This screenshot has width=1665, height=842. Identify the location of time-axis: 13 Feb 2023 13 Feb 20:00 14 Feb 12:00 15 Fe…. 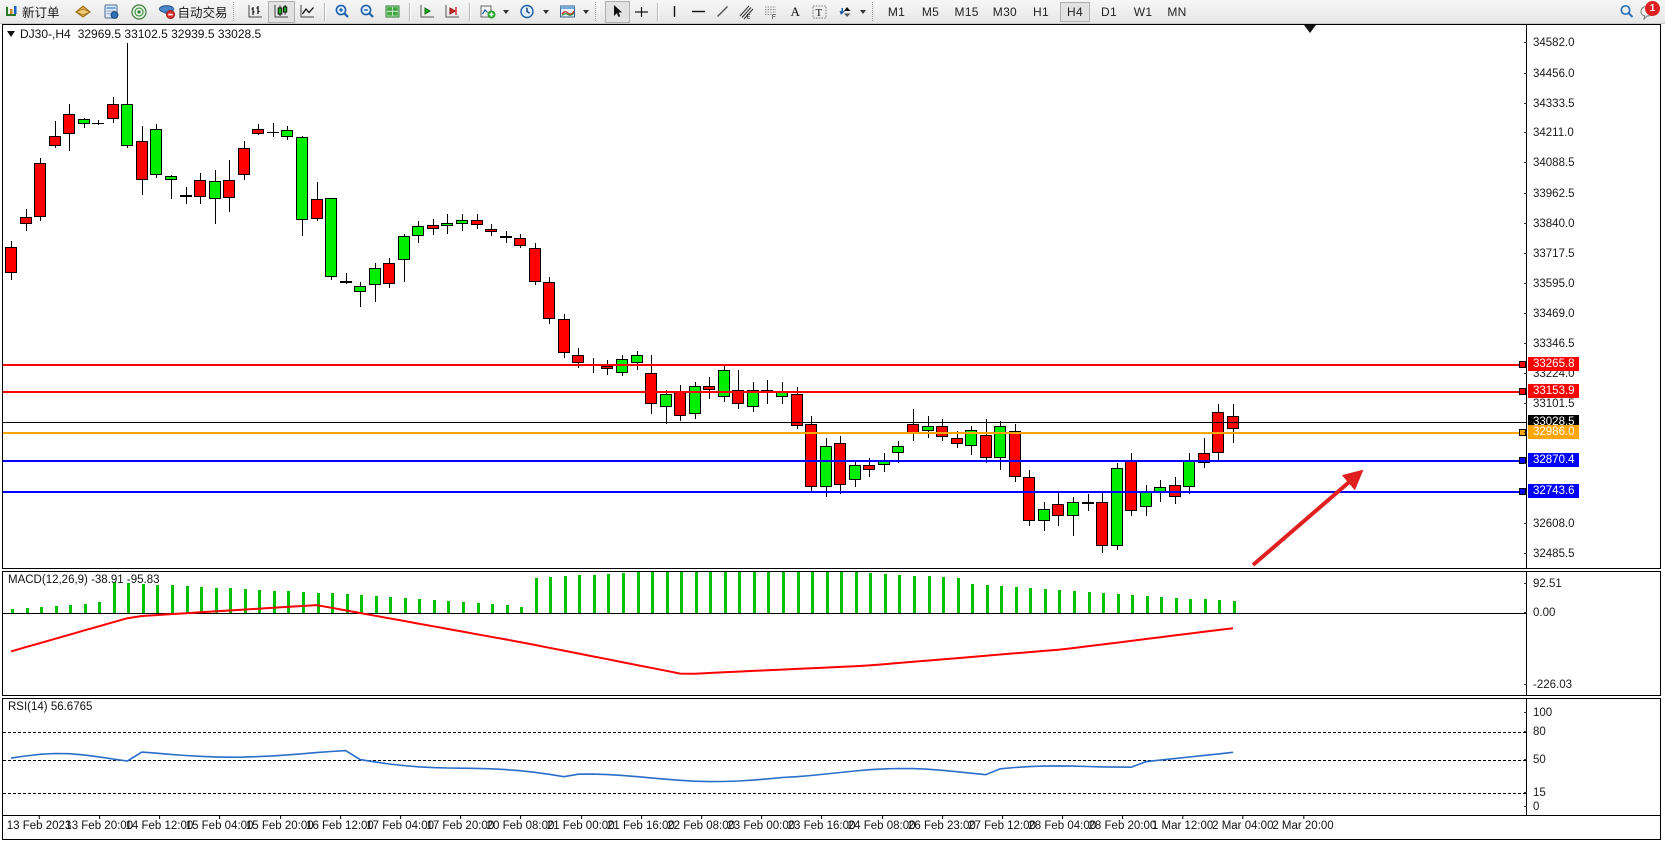
(831, 827).